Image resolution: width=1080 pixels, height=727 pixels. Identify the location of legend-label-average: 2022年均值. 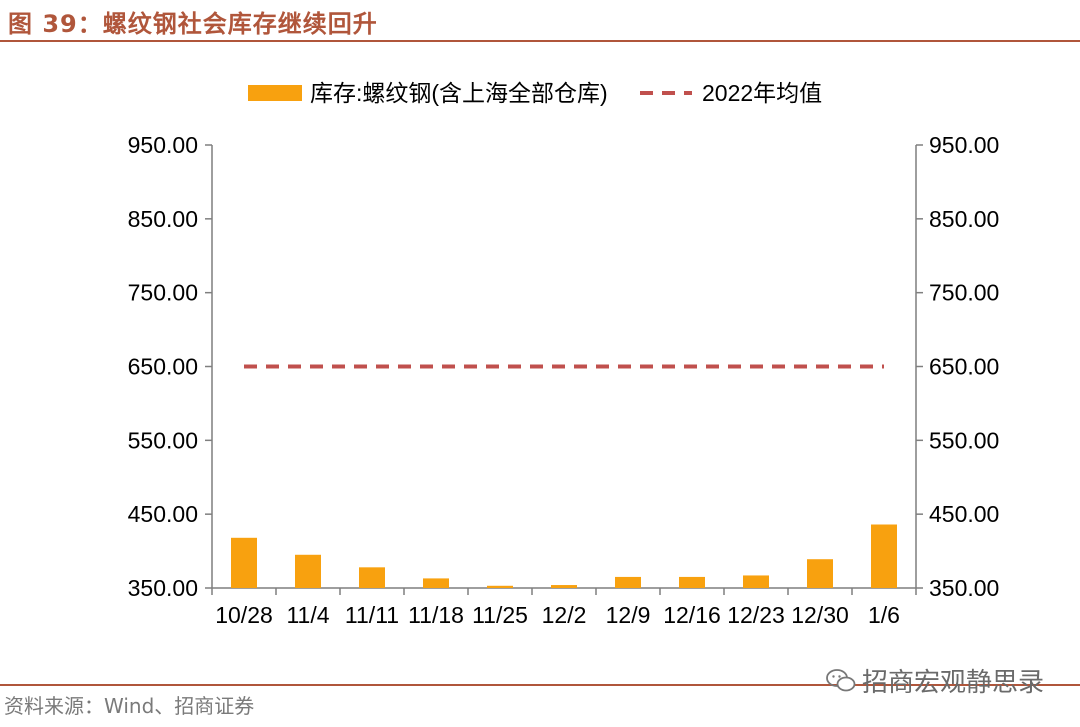
(762, 93).